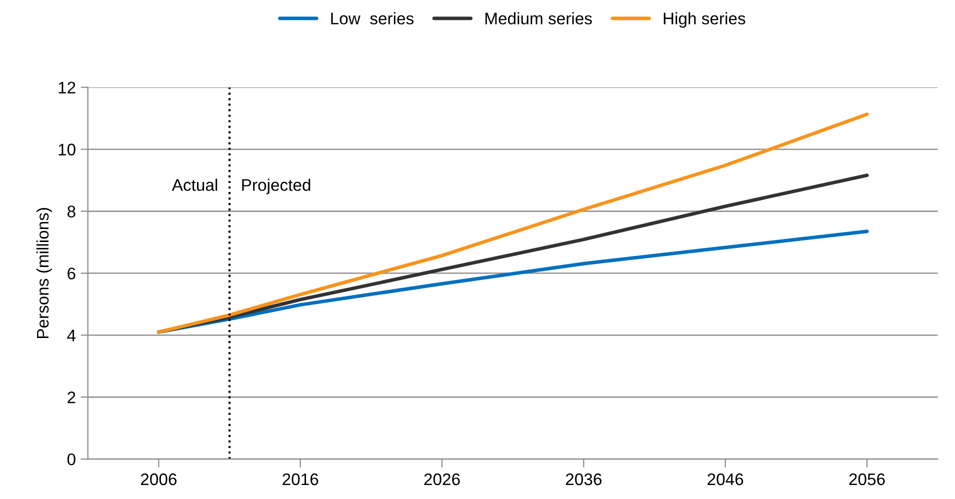 This screenshot has width=955, height=499. I want to click on x-tick-label: 2006, so click(158, 479).